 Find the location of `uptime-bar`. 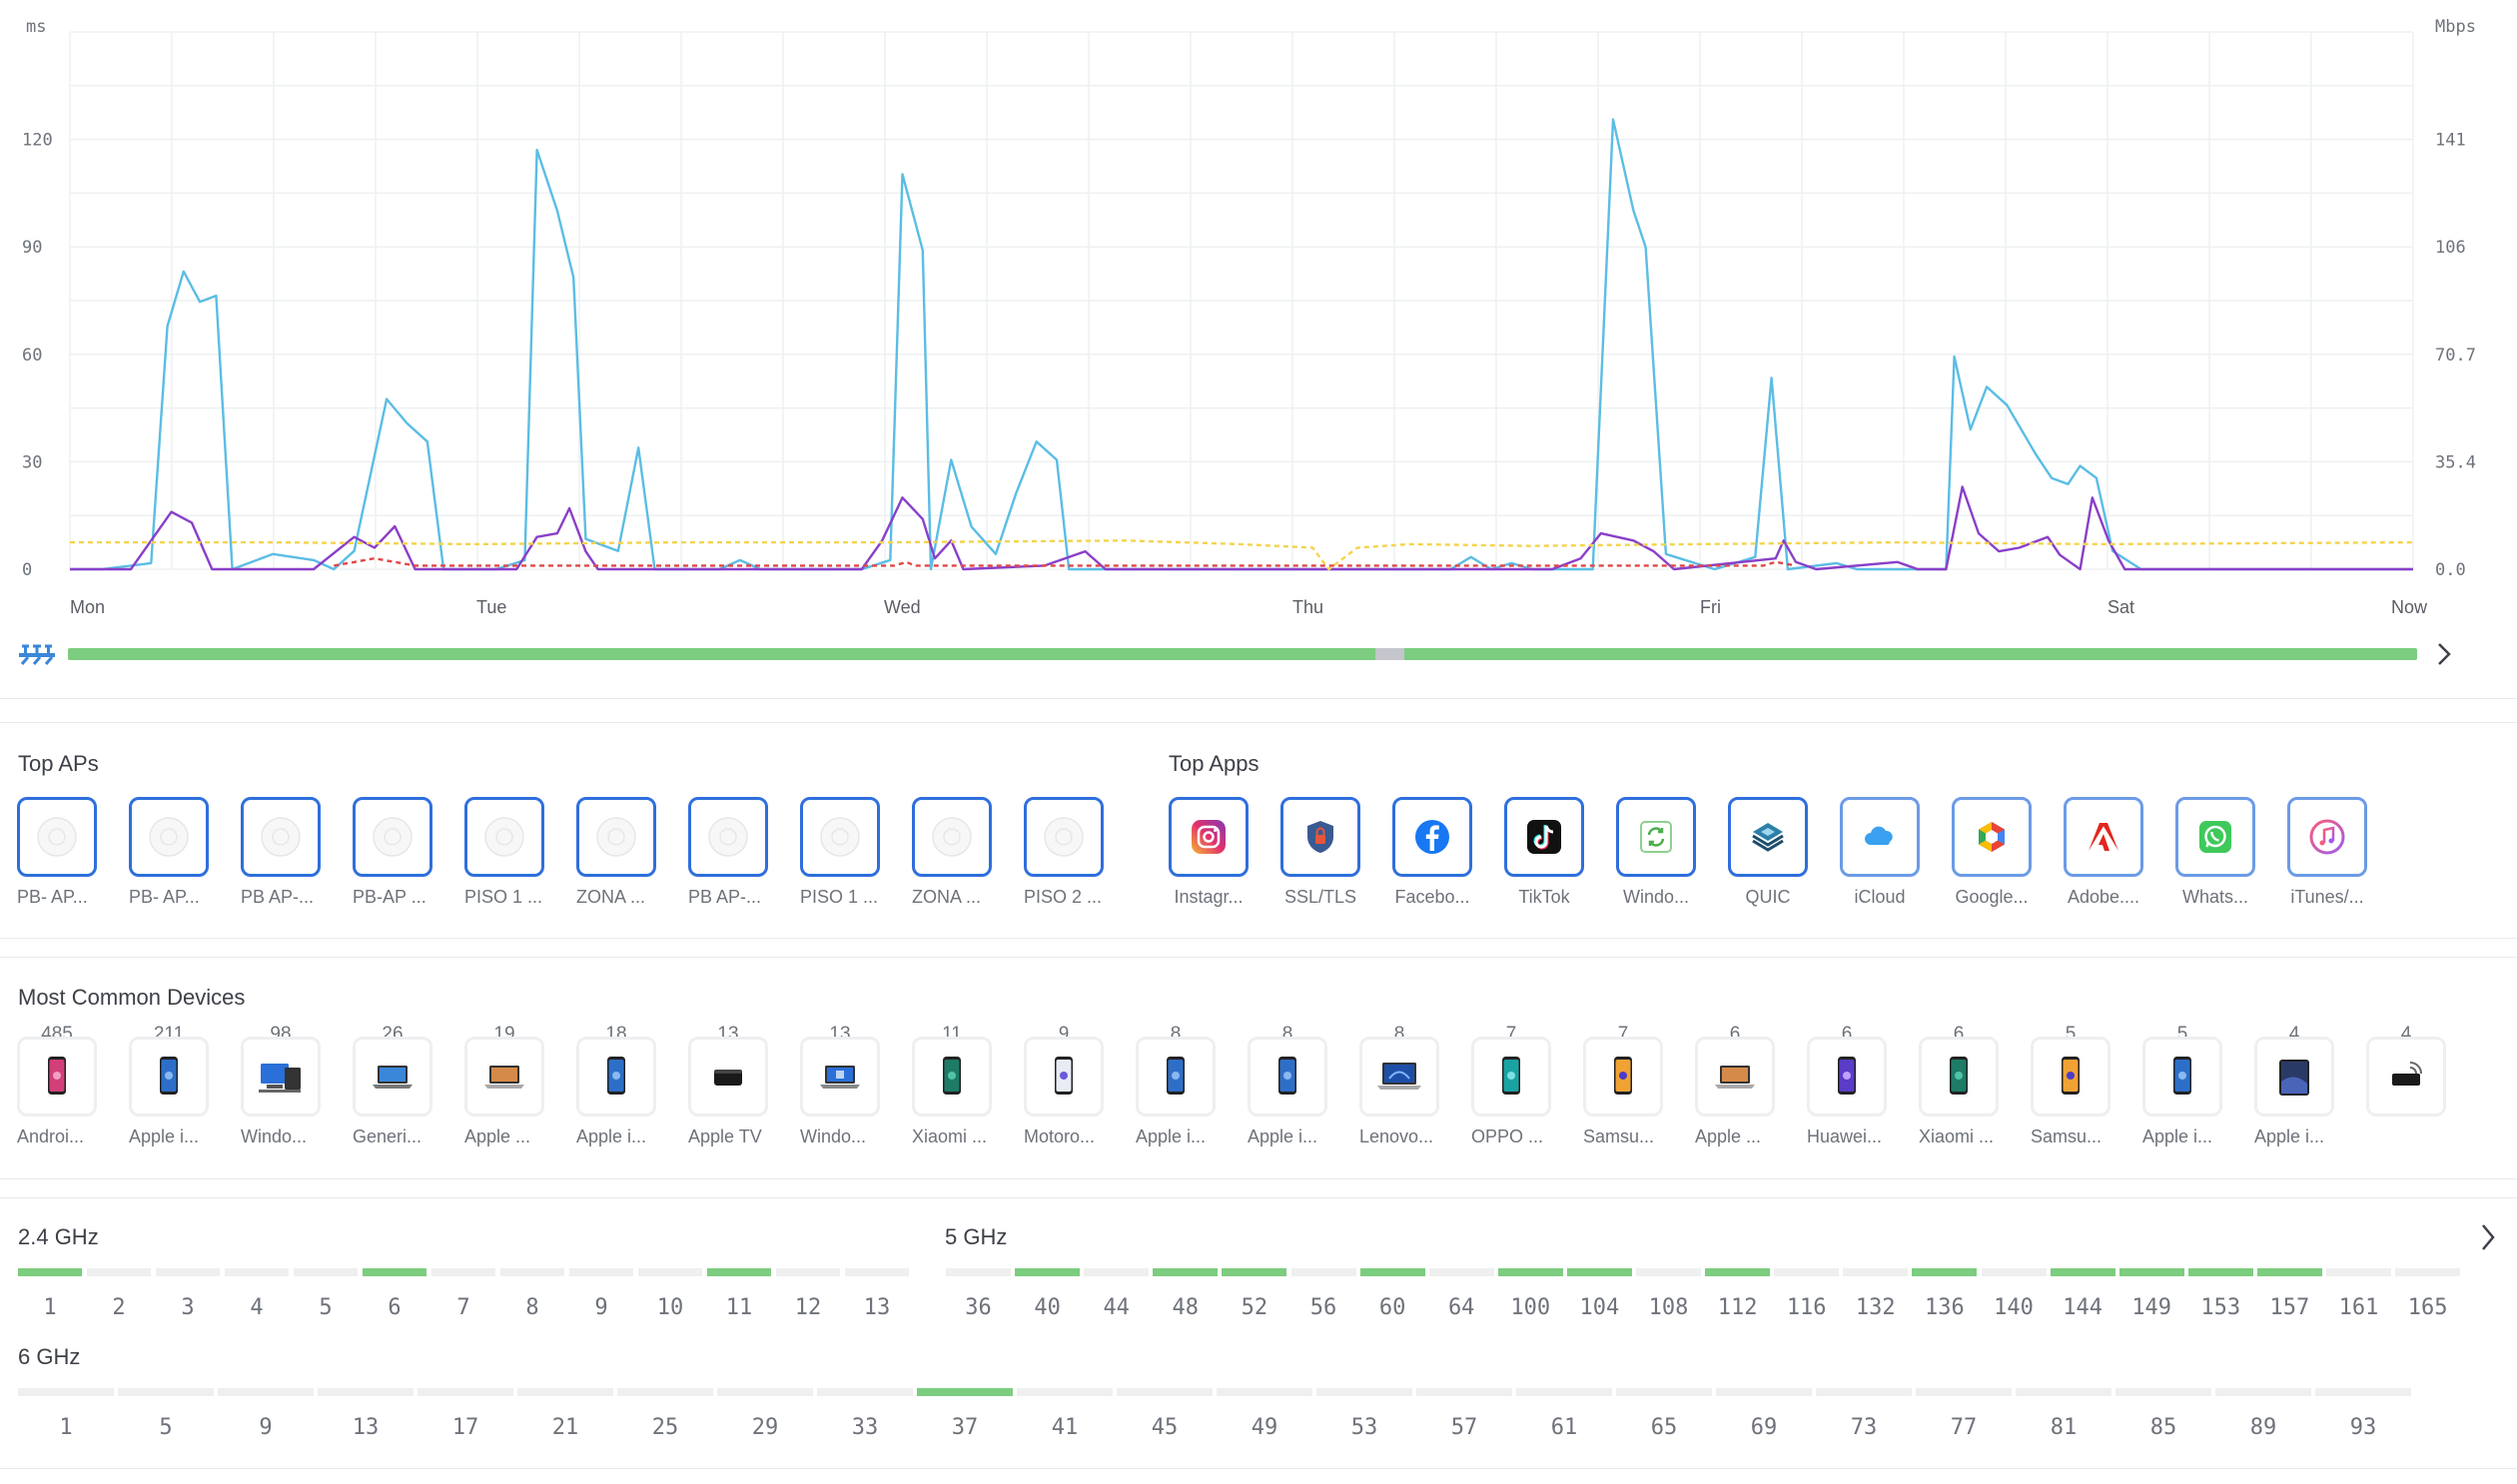

uptime-bar is located at coordinates (1243, 654).